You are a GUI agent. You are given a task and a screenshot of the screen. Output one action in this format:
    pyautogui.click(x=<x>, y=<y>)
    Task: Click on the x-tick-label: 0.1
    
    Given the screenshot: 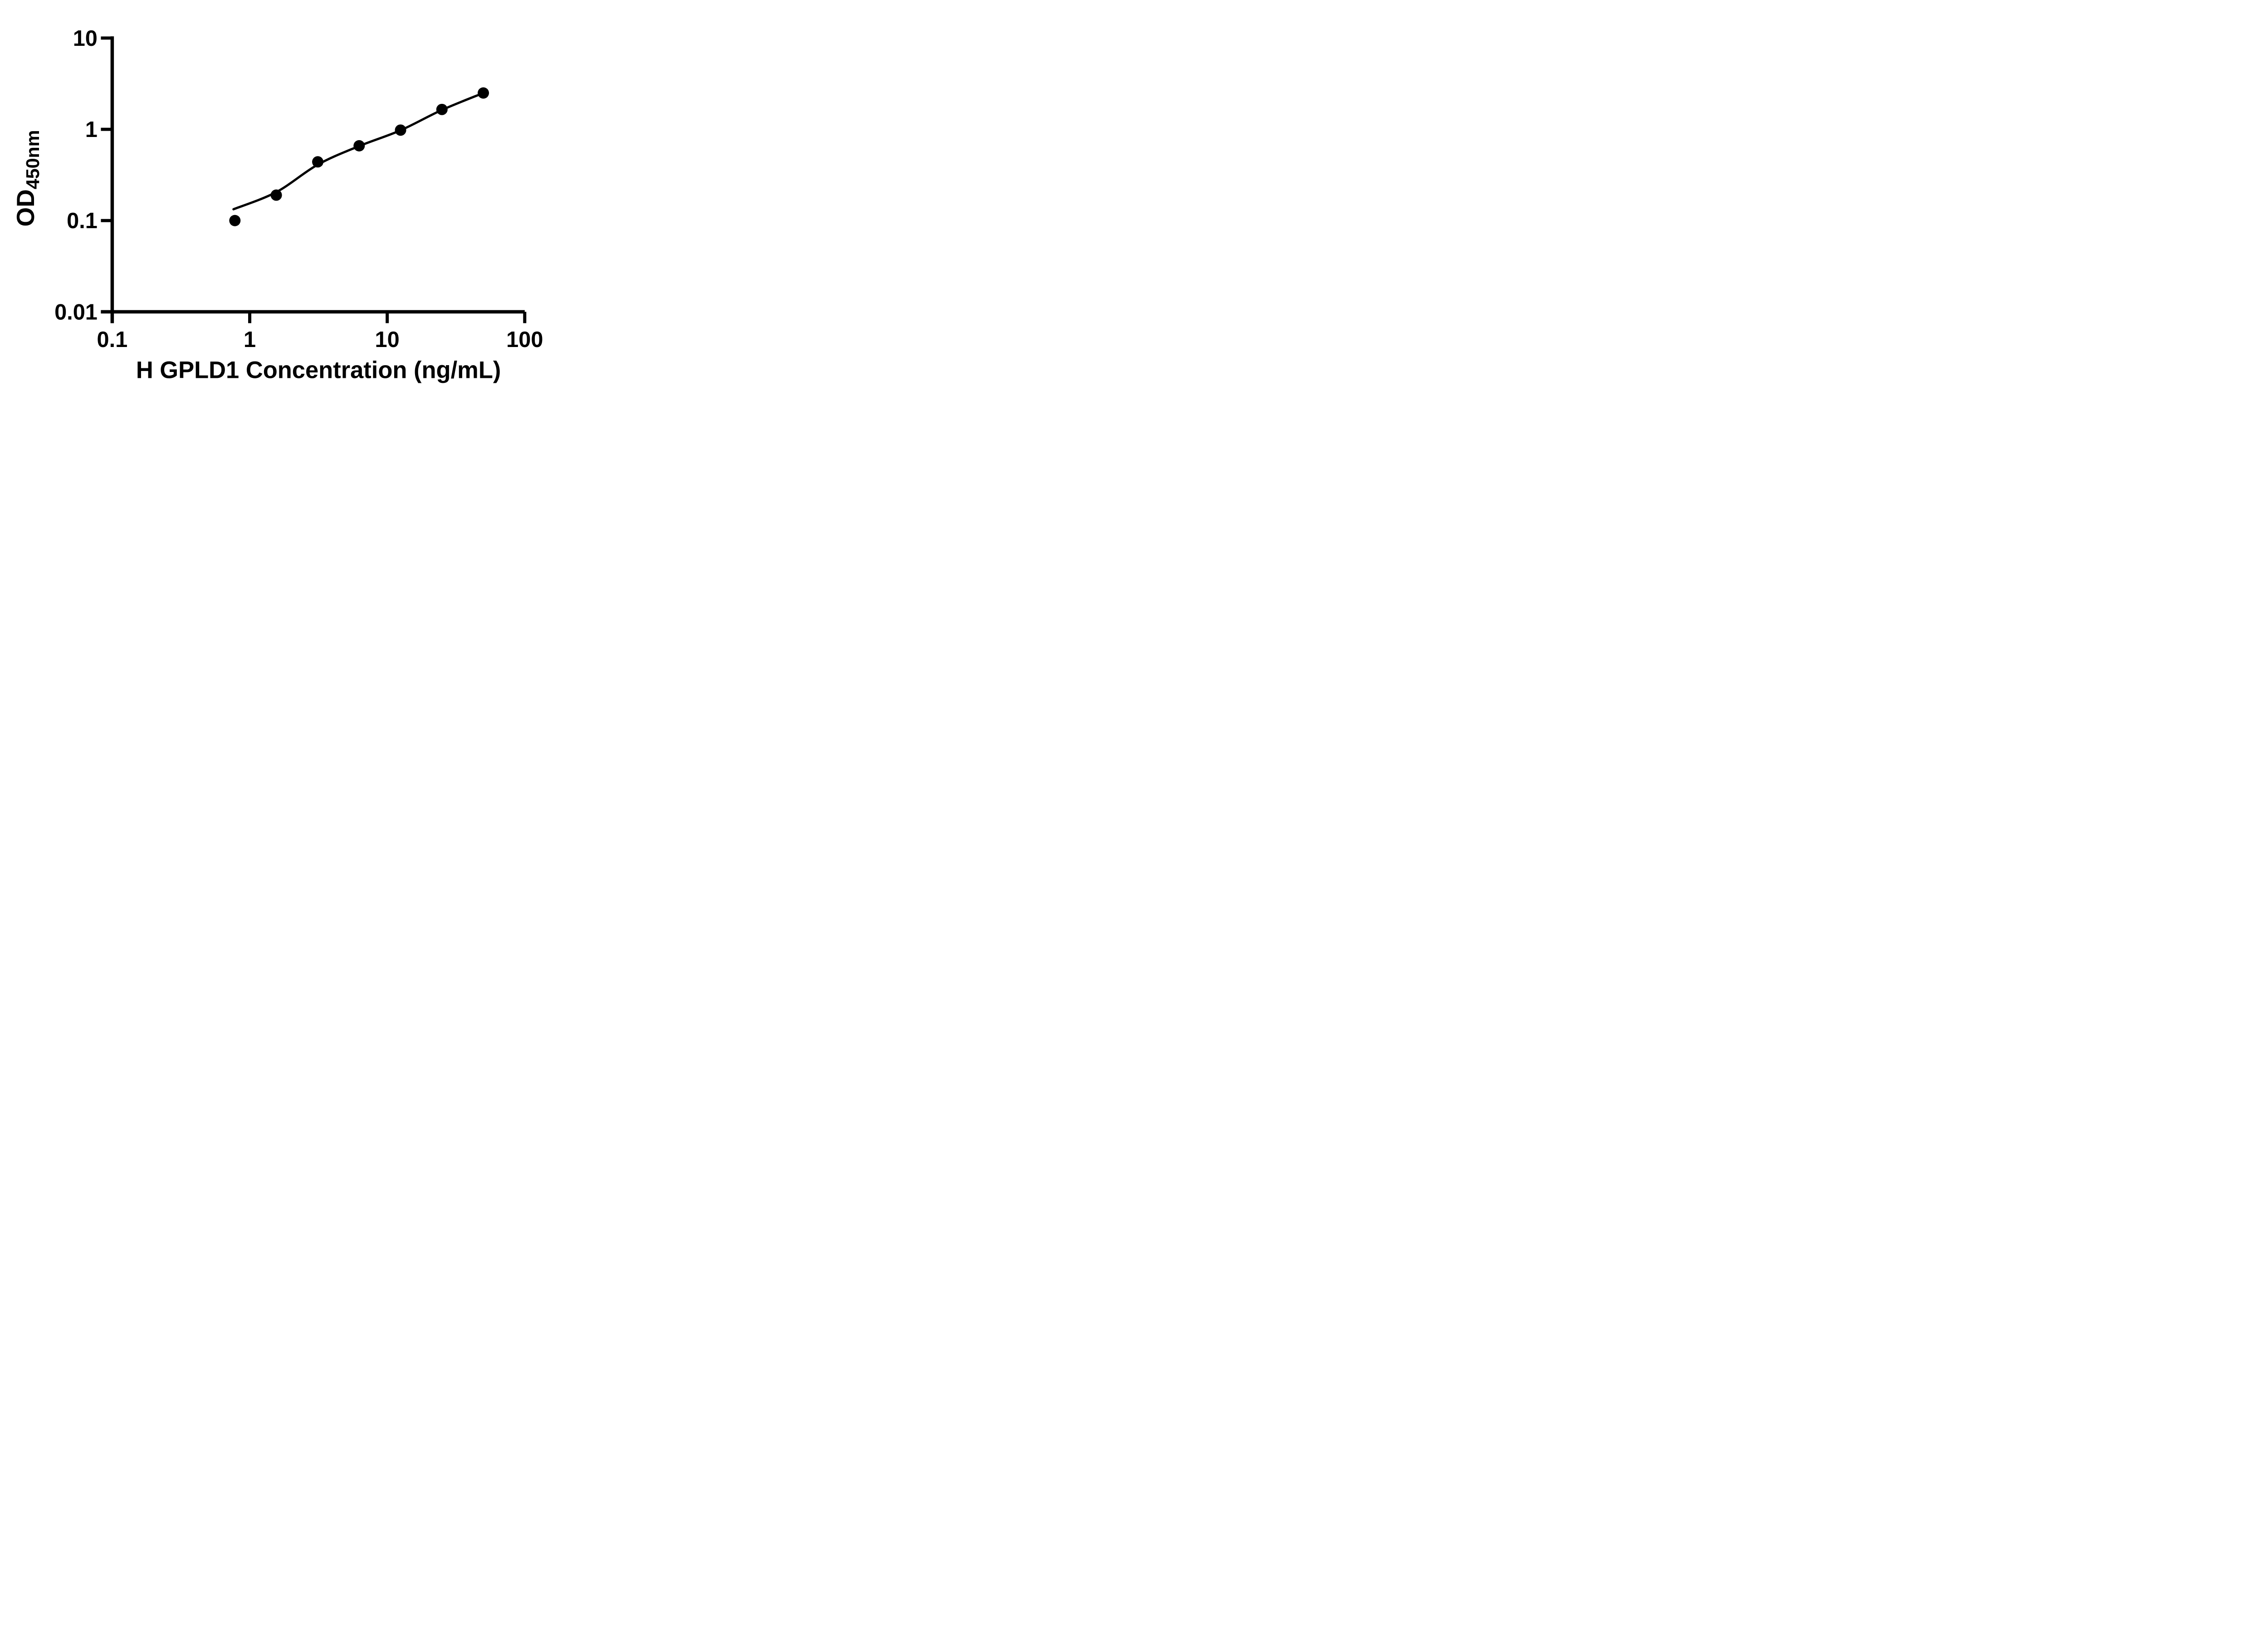 What is the action you would take?
    pyautogui.click(x=113, y=340)
    